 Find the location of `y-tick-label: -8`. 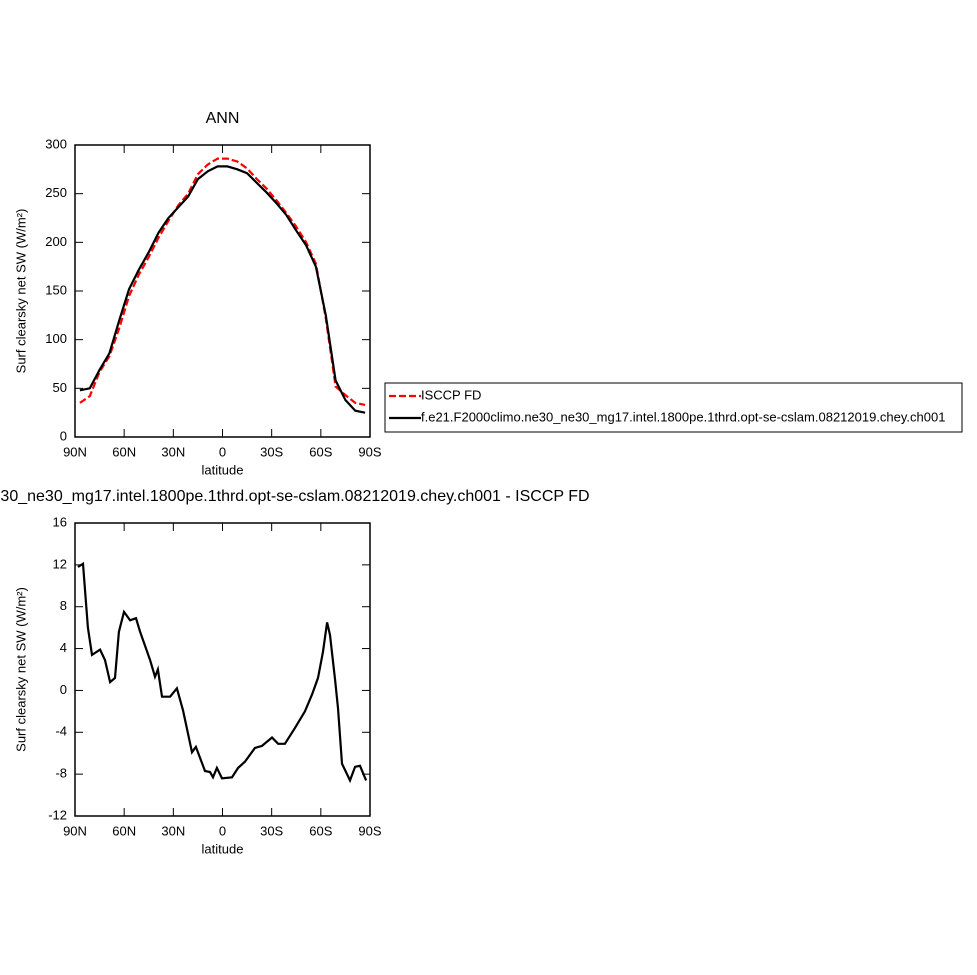

y-tick-label: -8 is located at coordinates (61, 773).